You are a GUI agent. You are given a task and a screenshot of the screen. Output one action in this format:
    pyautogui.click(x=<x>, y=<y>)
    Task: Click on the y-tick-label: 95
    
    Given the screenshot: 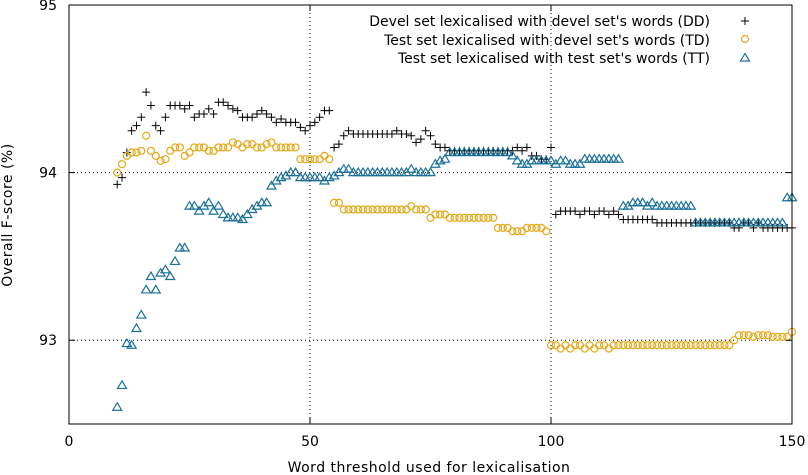 What is the action you would take?
    pyautogui.click(x=48, y=7)
    